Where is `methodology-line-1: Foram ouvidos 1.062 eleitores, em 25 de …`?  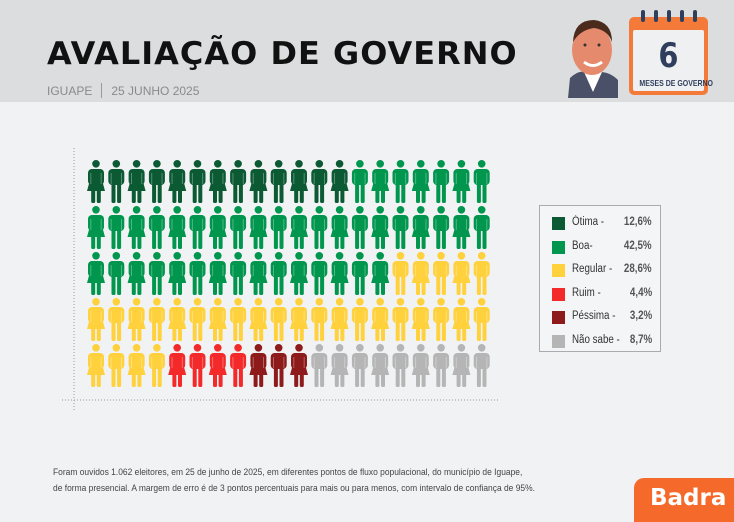 methodology-line-1: Foram ouvidos 1.062 eleitores, em 25 de … is located at coordinates (288, 472).